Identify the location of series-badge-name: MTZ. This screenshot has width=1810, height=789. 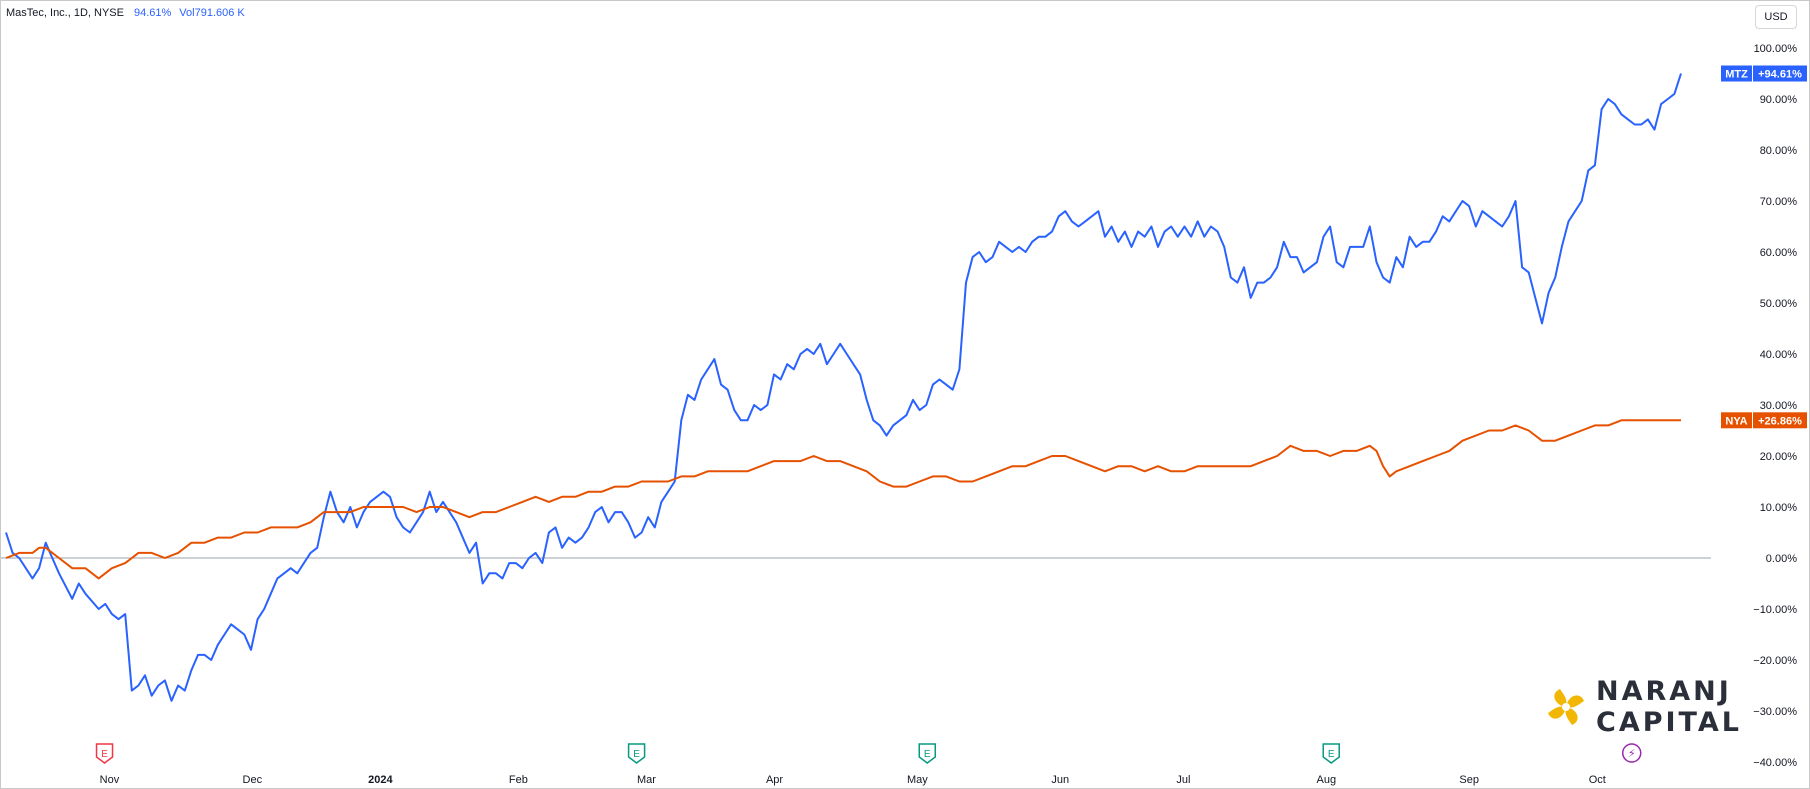
(1736, 75).